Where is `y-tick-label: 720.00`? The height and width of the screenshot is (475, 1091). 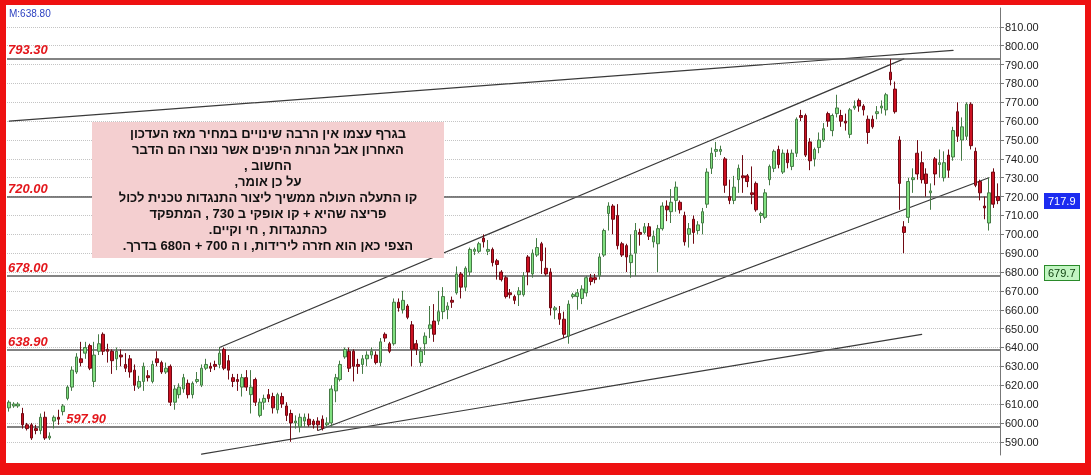 y-tick-label: 720.00 is located at coordinates (1022, 196).